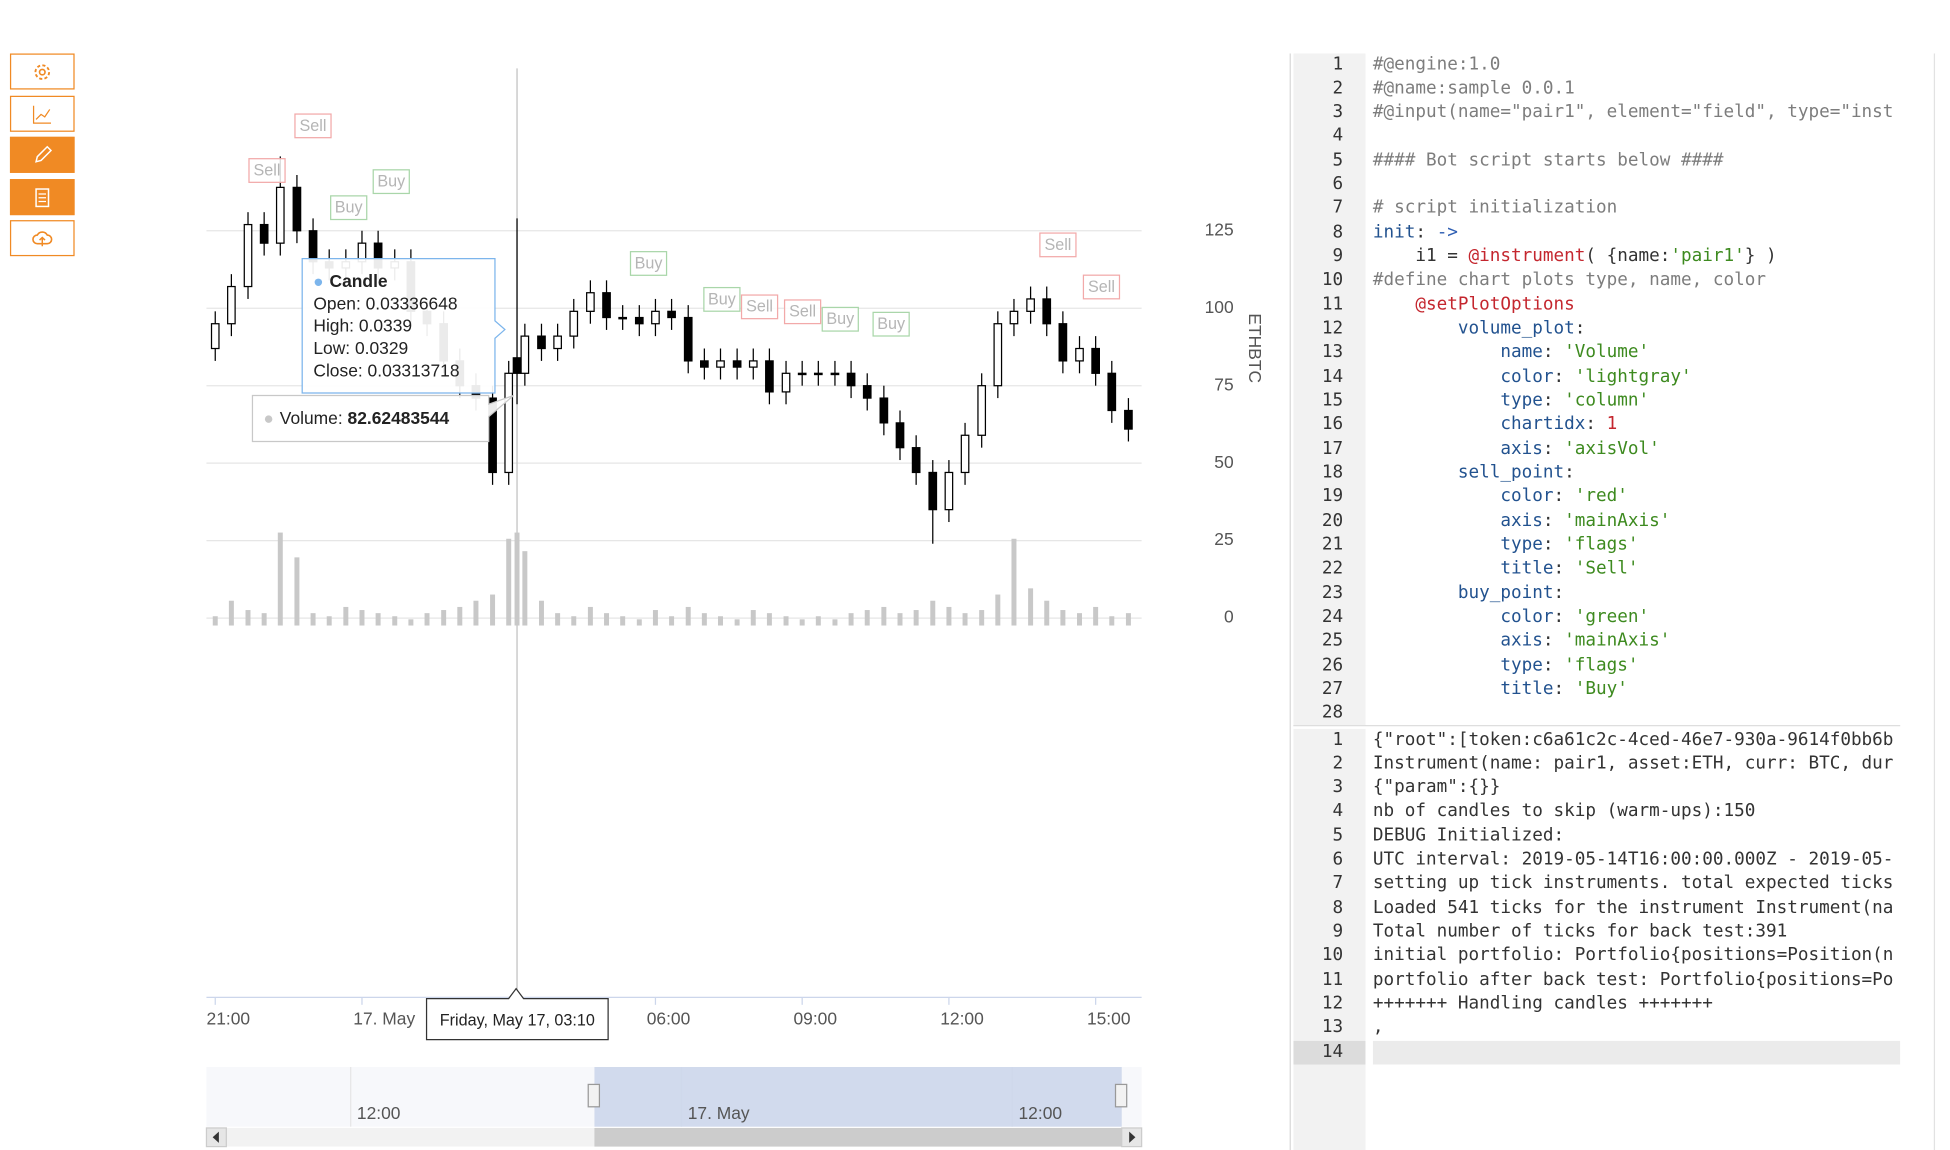 Image resolution: width=1950 pixels, height=1150 pixels. I want to click on code-line: sell_point:, so click(1473, 472).